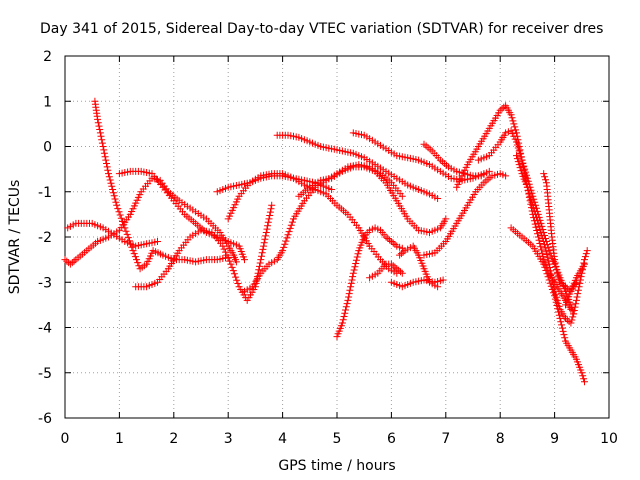 The width and height of the screenshot is (640, 480). What do you see at coordinates (45, 193) in the screenshot?
I see `y-tick-label: -1` at bounding box center [45, 193].